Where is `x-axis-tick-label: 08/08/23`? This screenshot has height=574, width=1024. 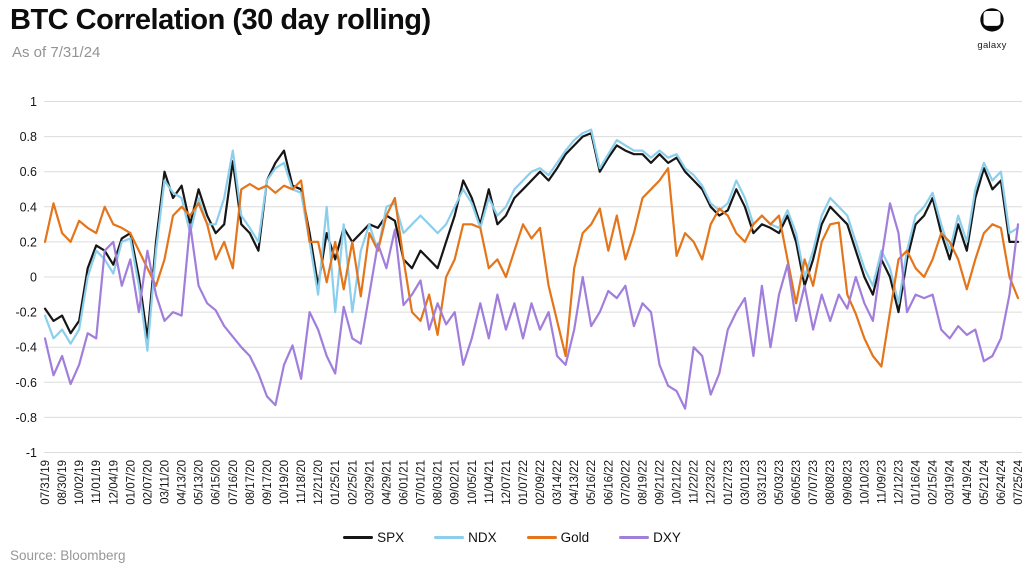 x-axis-tick-label: 08/08/23 is located at coordinates (831, 482).